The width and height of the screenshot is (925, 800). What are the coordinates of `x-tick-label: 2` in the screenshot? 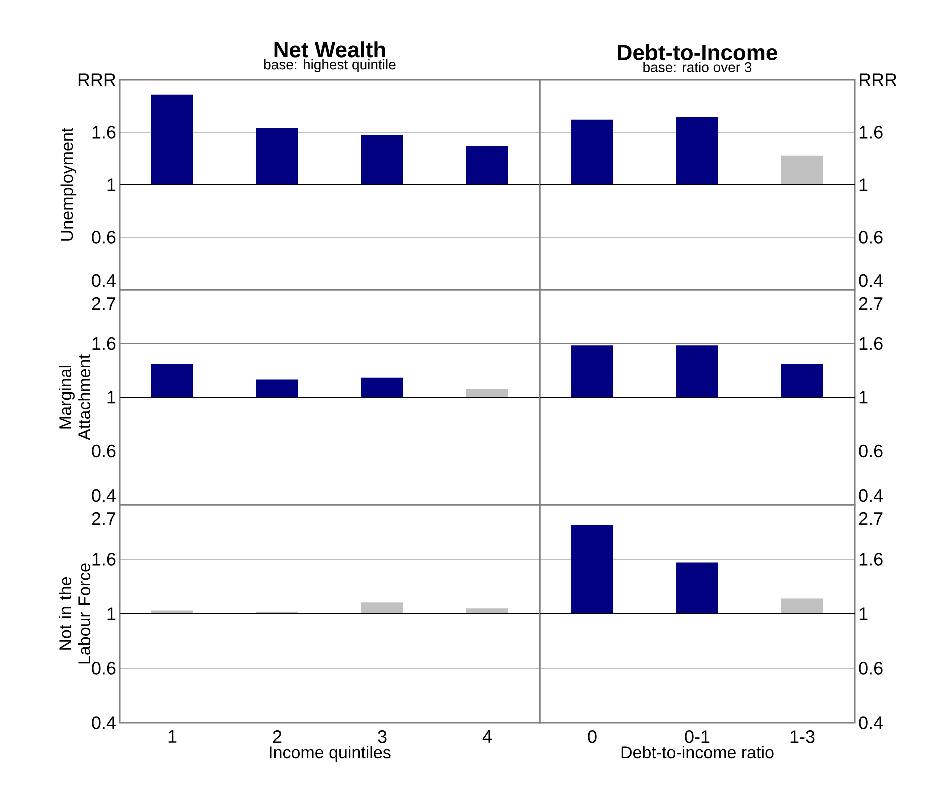 It's located at (277, 737).